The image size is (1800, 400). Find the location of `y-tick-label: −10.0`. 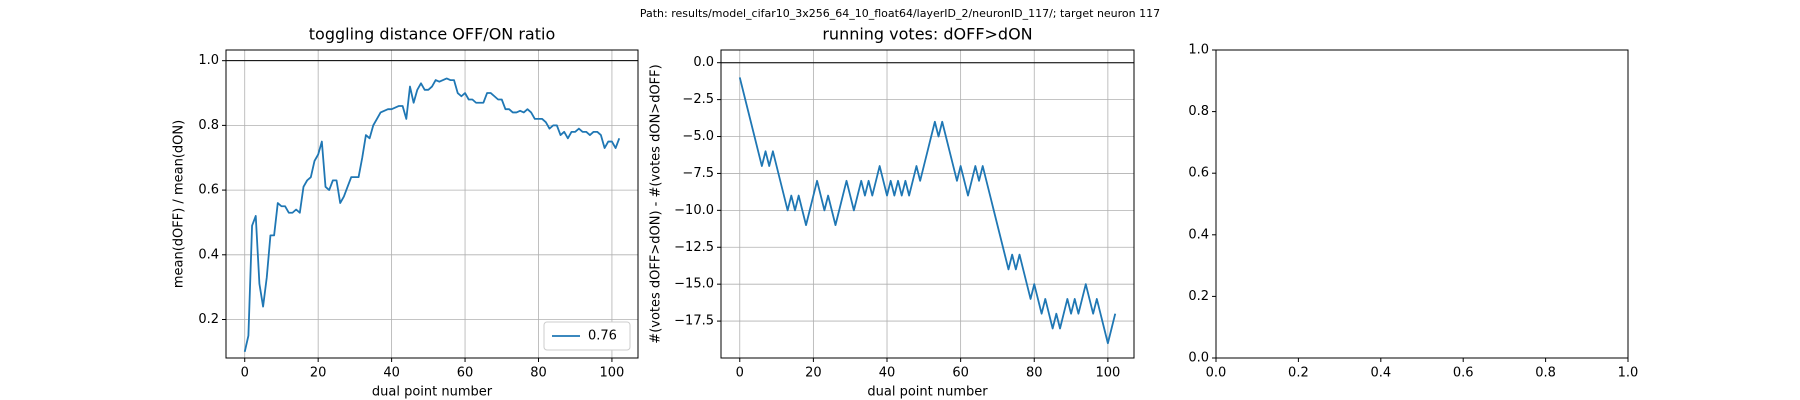

y-tick-label: −10.0 is located at coordinates (694, 210).